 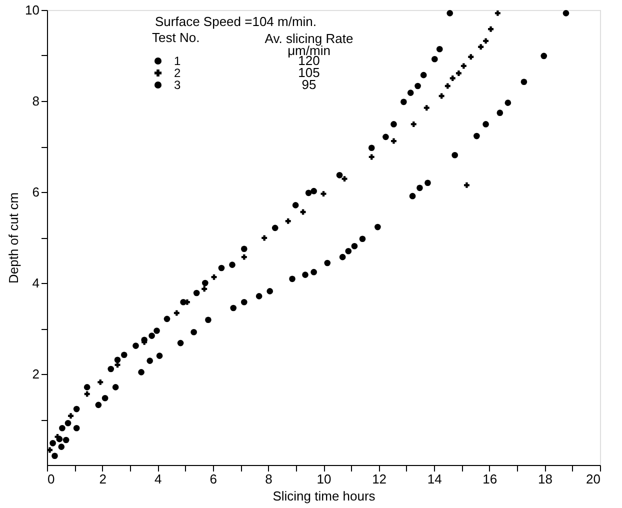 I want to click on y-axis-title: Depth of cut cm, so click(x=14, y=238).